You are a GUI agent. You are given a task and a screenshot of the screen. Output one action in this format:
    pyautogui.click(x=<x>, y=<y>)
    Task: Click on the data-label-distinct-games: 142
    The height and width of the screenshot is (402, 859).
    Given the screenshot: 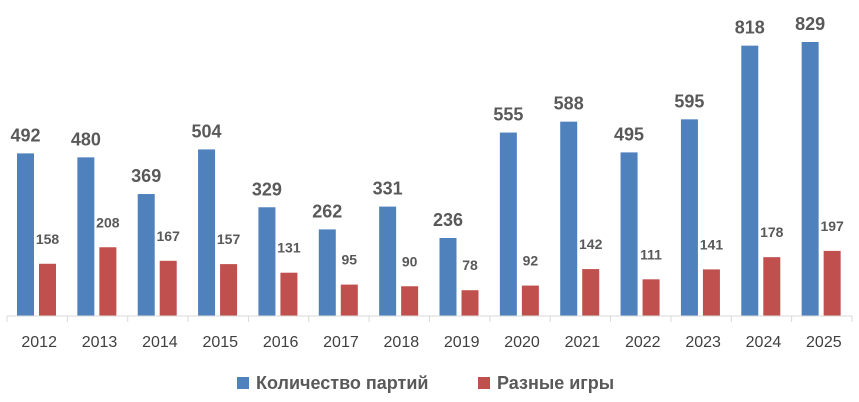 What is the action you would take?
    pyautogui.click(x=591, y=244)
    